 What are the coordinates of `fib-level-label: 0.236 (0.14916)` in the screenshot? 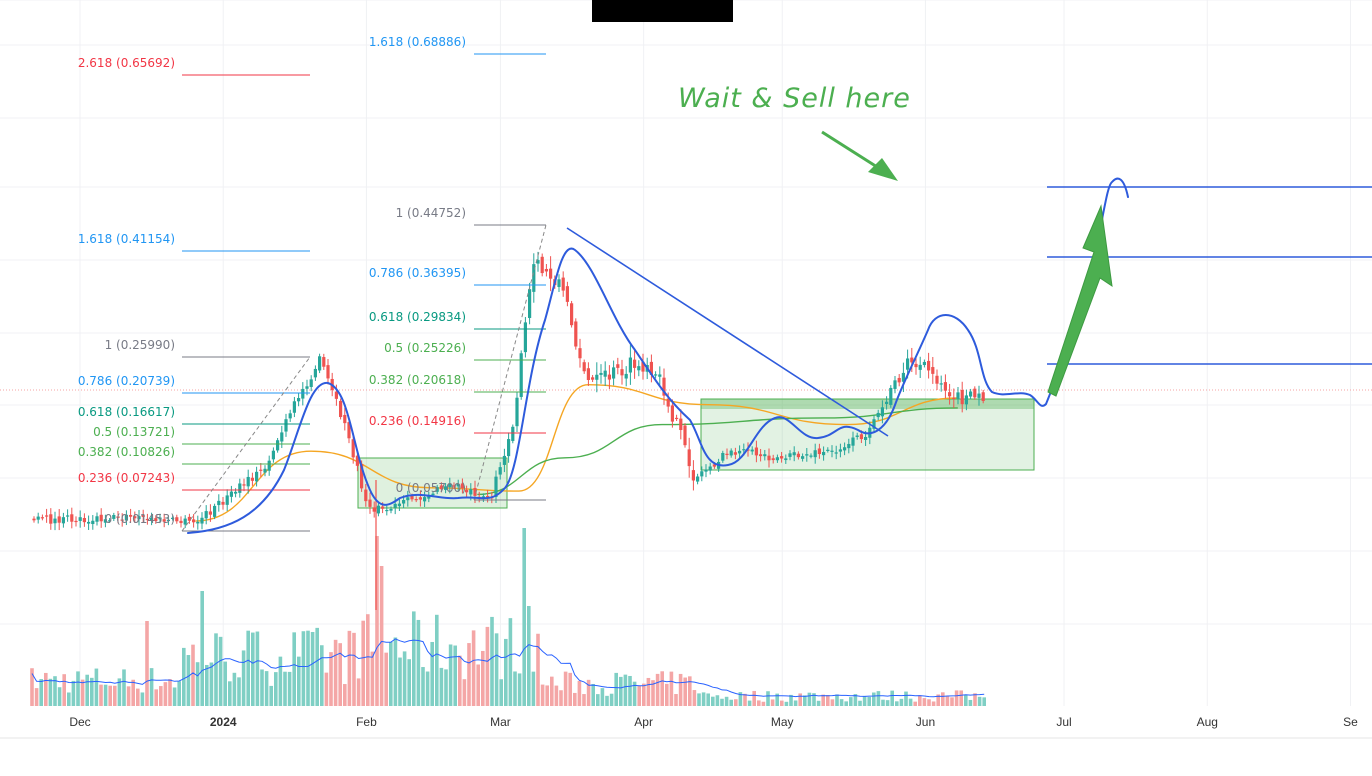 It's located at (417, 421).